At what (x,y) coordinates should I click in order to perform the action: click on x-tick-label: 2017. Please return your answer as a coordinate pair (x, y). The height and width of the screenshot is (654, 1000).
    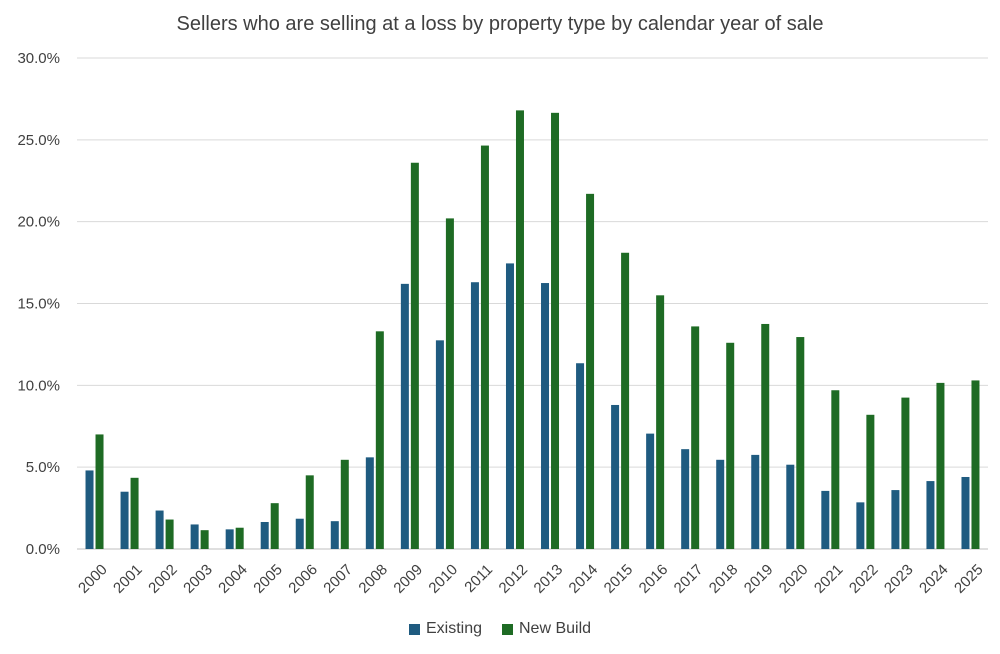
    Looking at the image, I should click on (689, 579).